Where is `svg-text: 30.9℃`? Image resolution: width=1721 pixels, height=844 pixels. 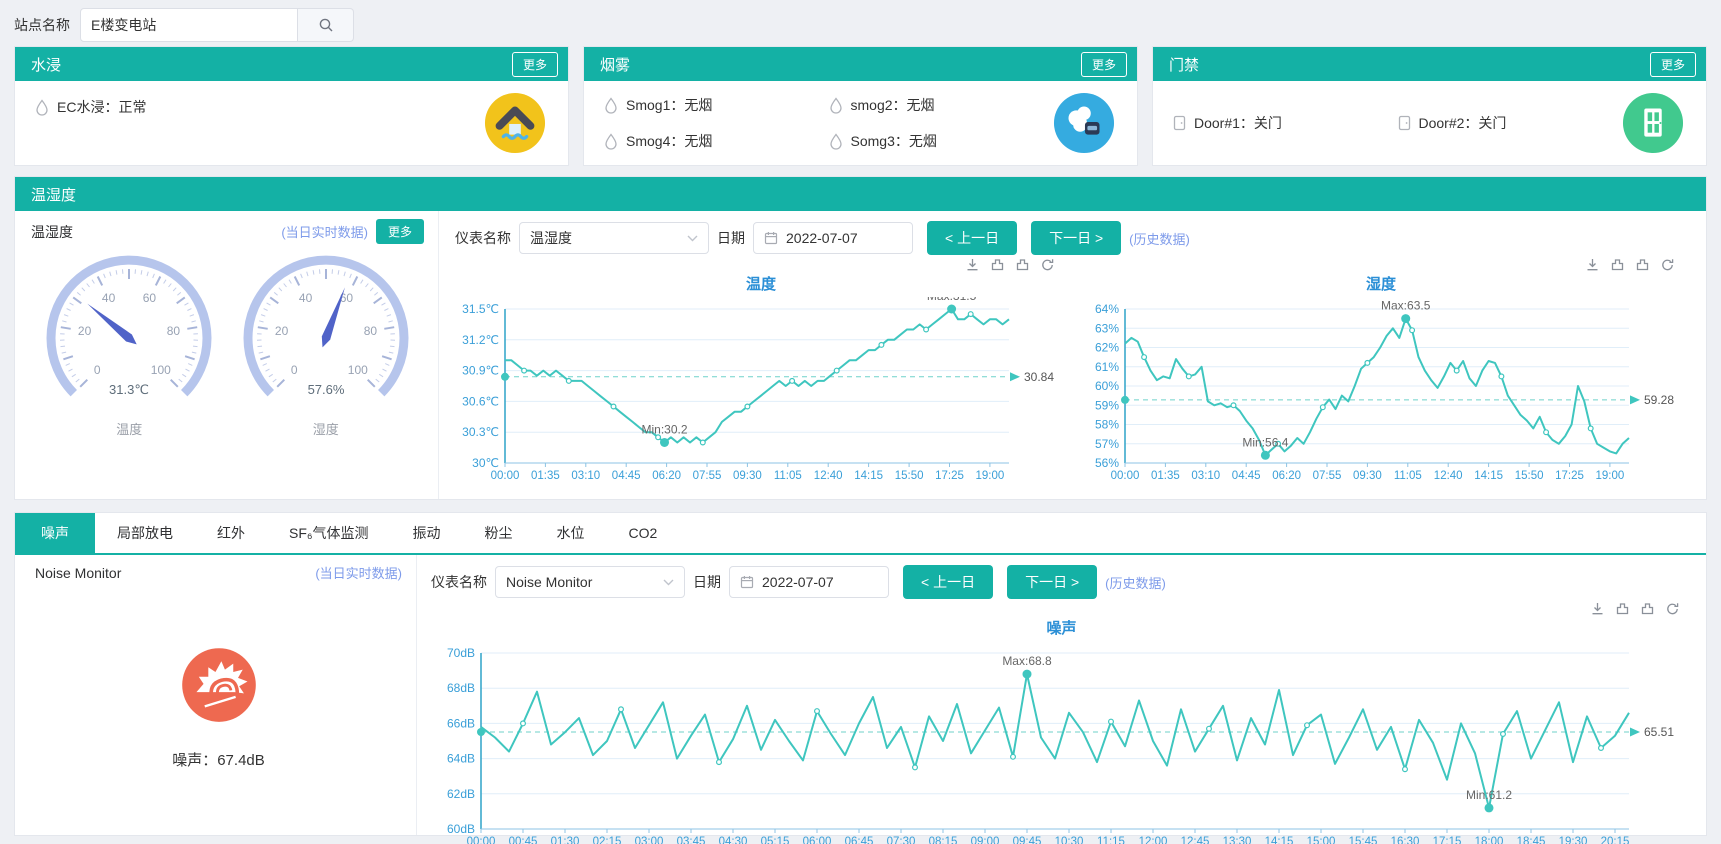 svg-text: 30.9℃ is located at coordinates (480, 371).